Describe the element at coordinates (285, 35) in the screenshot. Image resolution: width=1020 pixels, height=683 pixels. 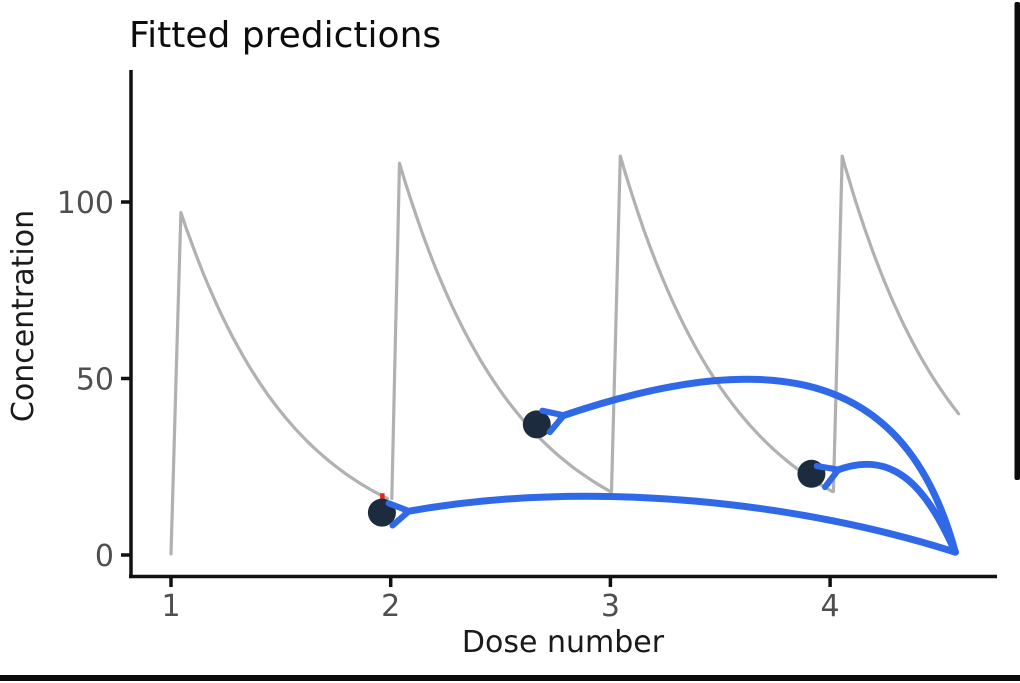
I see `chart-title: Fitted predictions` at that location.